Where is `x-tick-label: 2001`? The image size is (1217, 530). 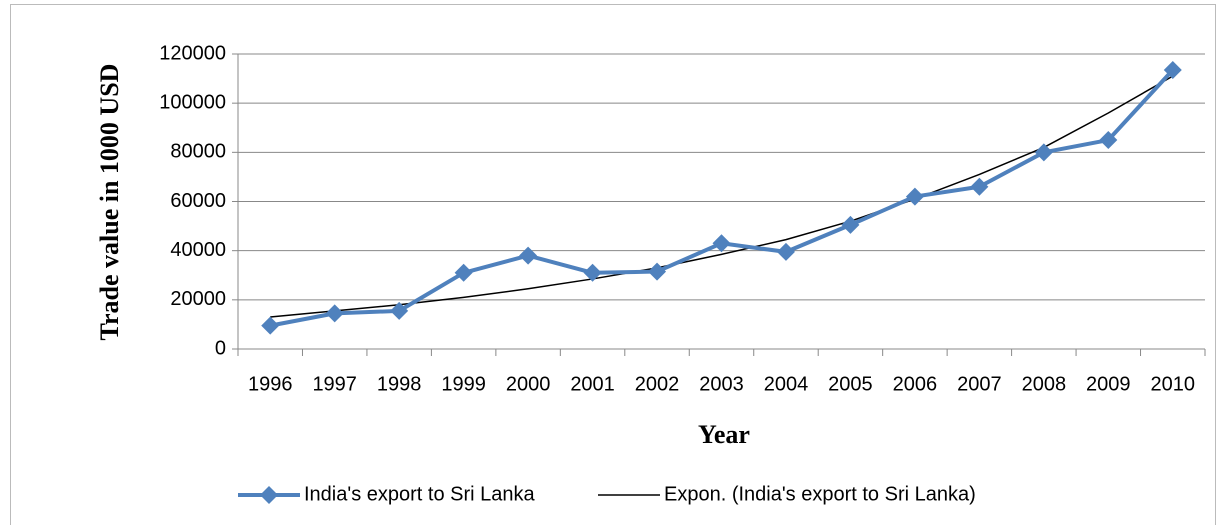 x-tick-label: 2001 is located at coordinates (592, 384).